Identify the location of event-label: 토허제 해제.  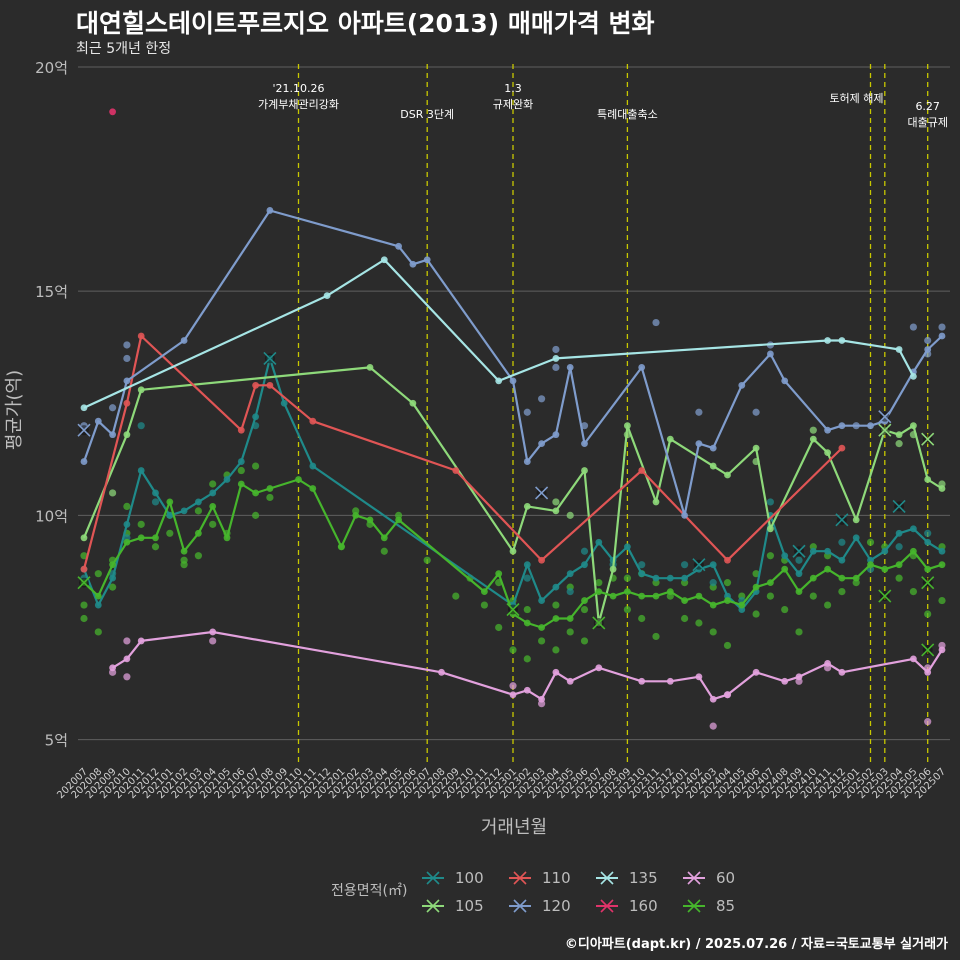
(856, 98).